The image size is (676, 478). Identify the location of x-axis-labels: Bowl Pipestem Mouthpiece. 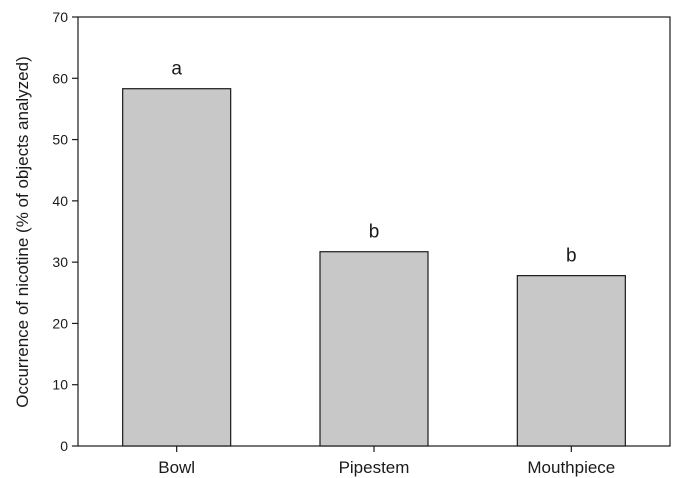
(386, 461).